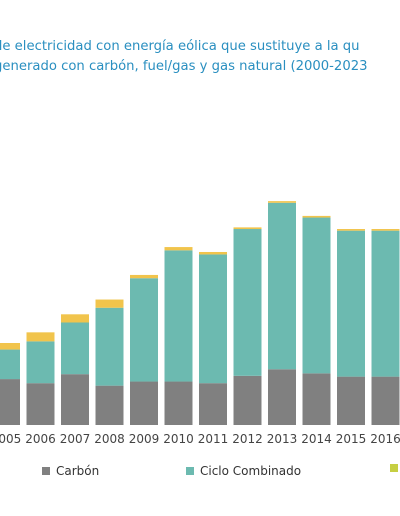 Image resolution: width=400 pixels, height=516 pixels. Describe the element at coordinates (213, 439) in the screenshot. I see `x-tick-label-2011: 2011` at that location.